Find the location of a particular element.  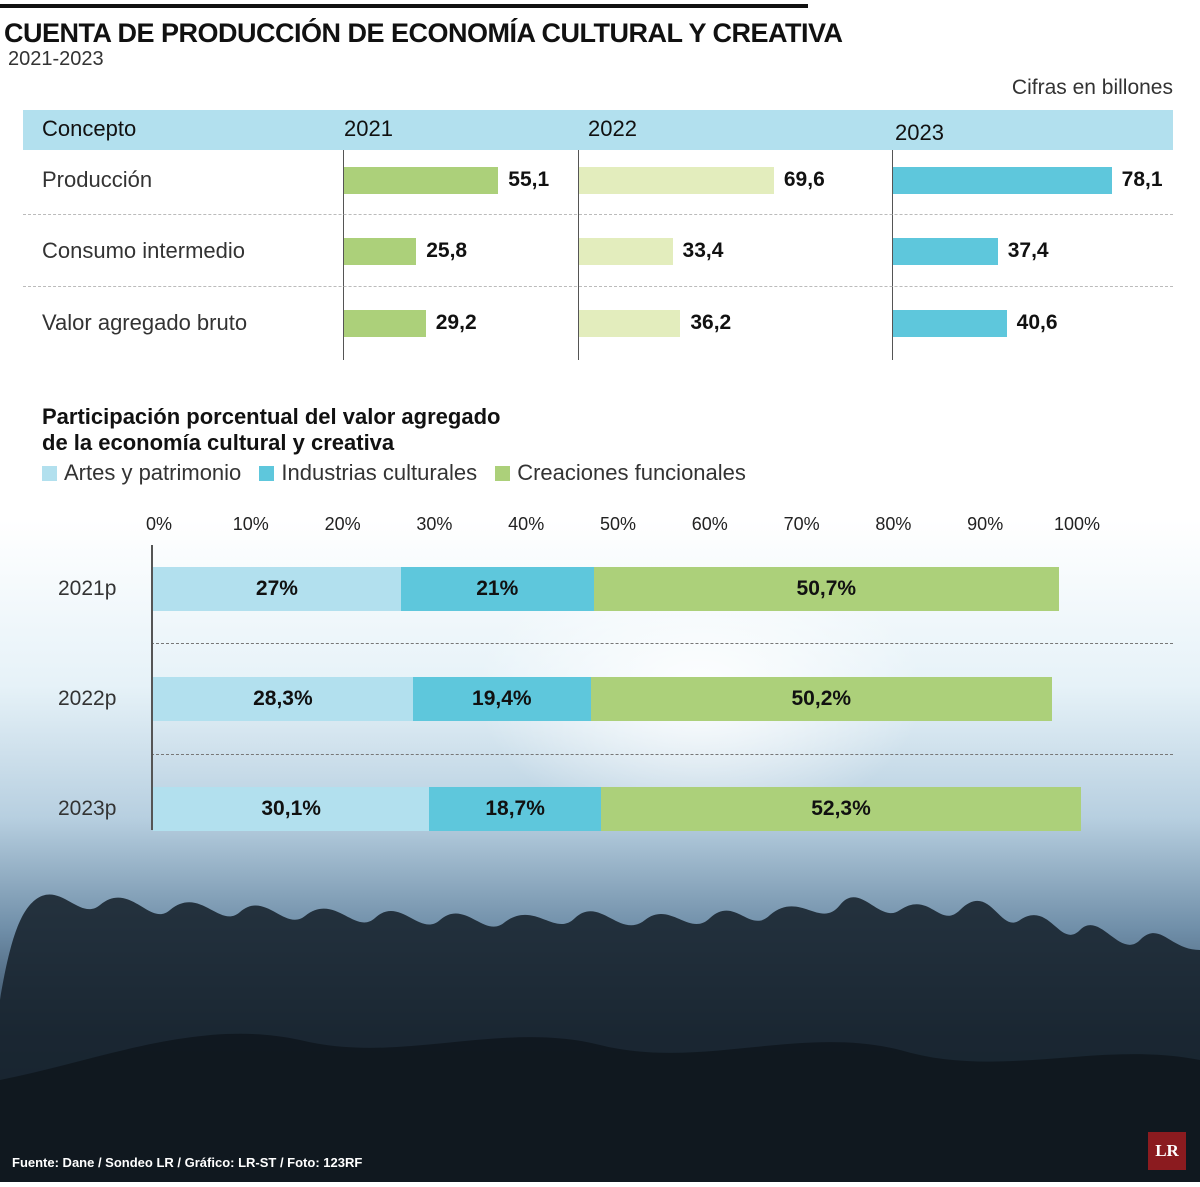

segment-label: 19,4% is located at coordinates (502, 698).